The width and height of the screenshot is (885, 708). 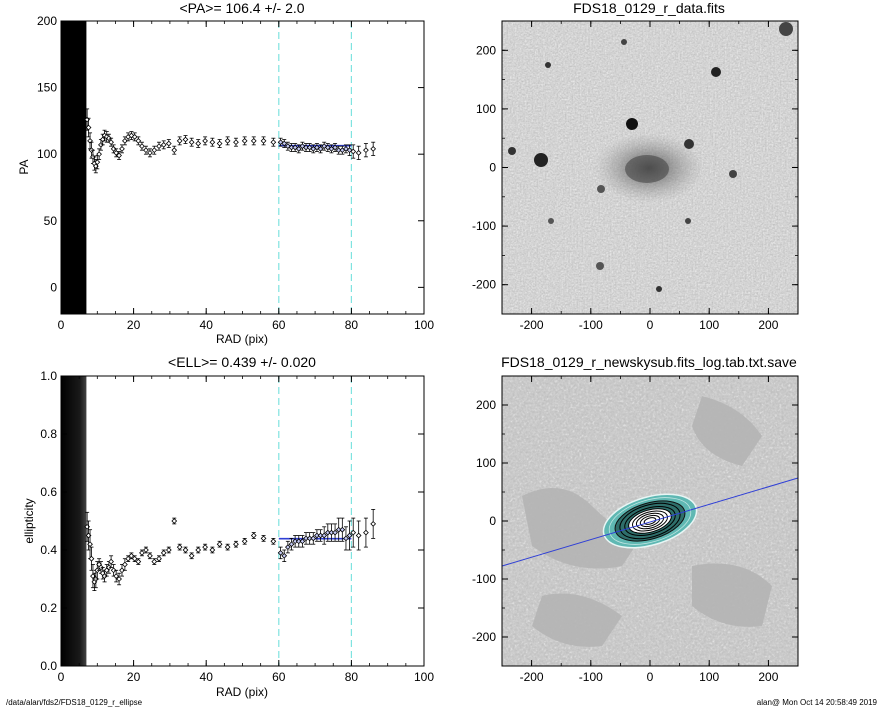 What do you see at coordinates (352, 325) in the screenshot?
I see `x-tick-label: 80` at bounding box center [352, 325].